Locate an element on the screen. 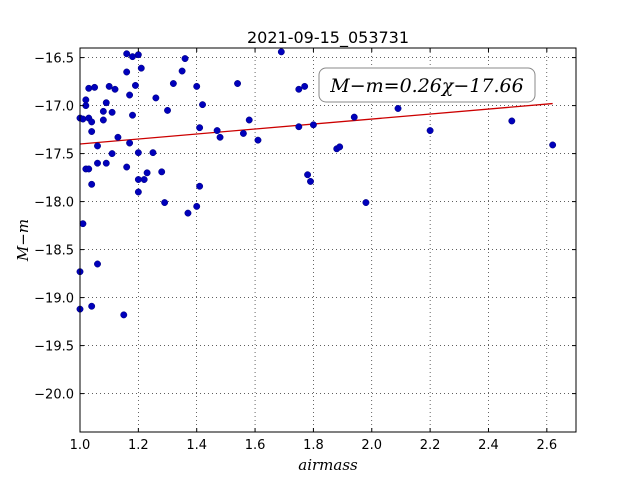 Image resolution: width=640 pixels, height=480 pixels. x-axis-label: airmass is located at coordinates (328, 465).